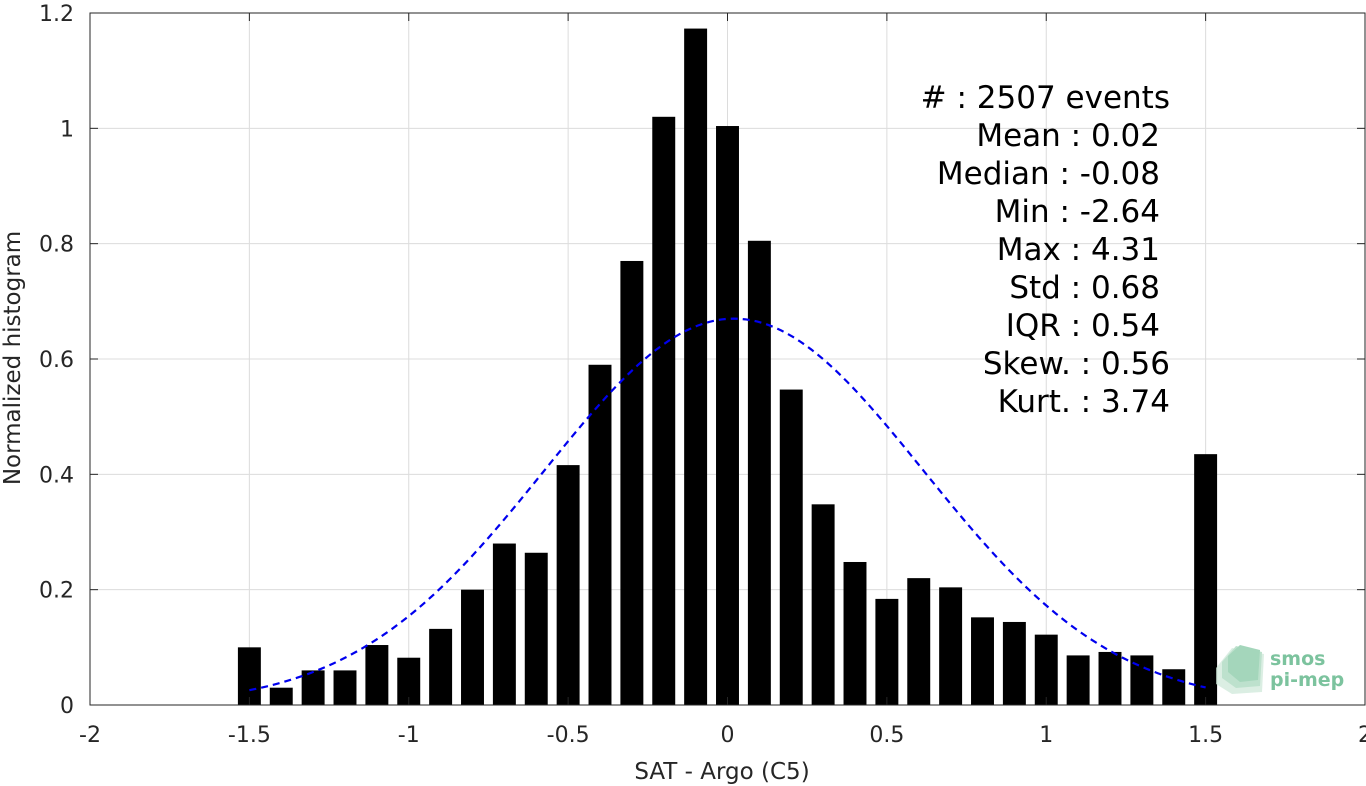 The width and height of the screenshot is (1366, 786). Describe the element at coordinates (1205, 735) in the screenshot. I see `x-tick-label: 1.5` at that location.